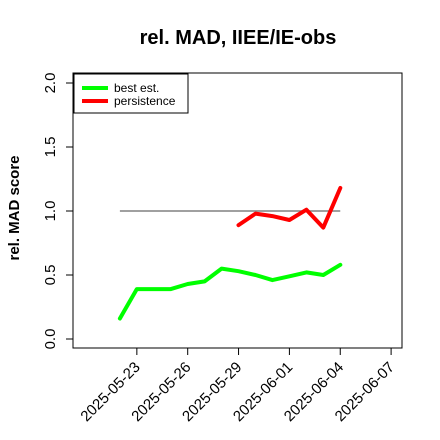  Describe the element at coordinates (230, 291) in the screenshot. I see `series-line-best-est` at that location.